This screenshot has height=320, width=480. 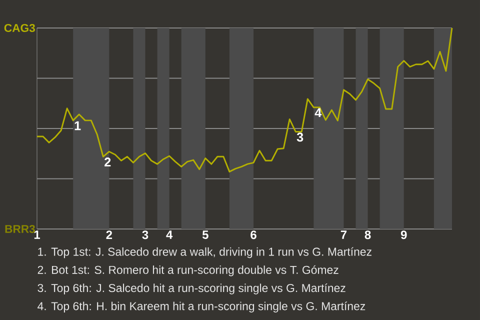 I want to click on text: CAG3, so click(x=19, y=28).